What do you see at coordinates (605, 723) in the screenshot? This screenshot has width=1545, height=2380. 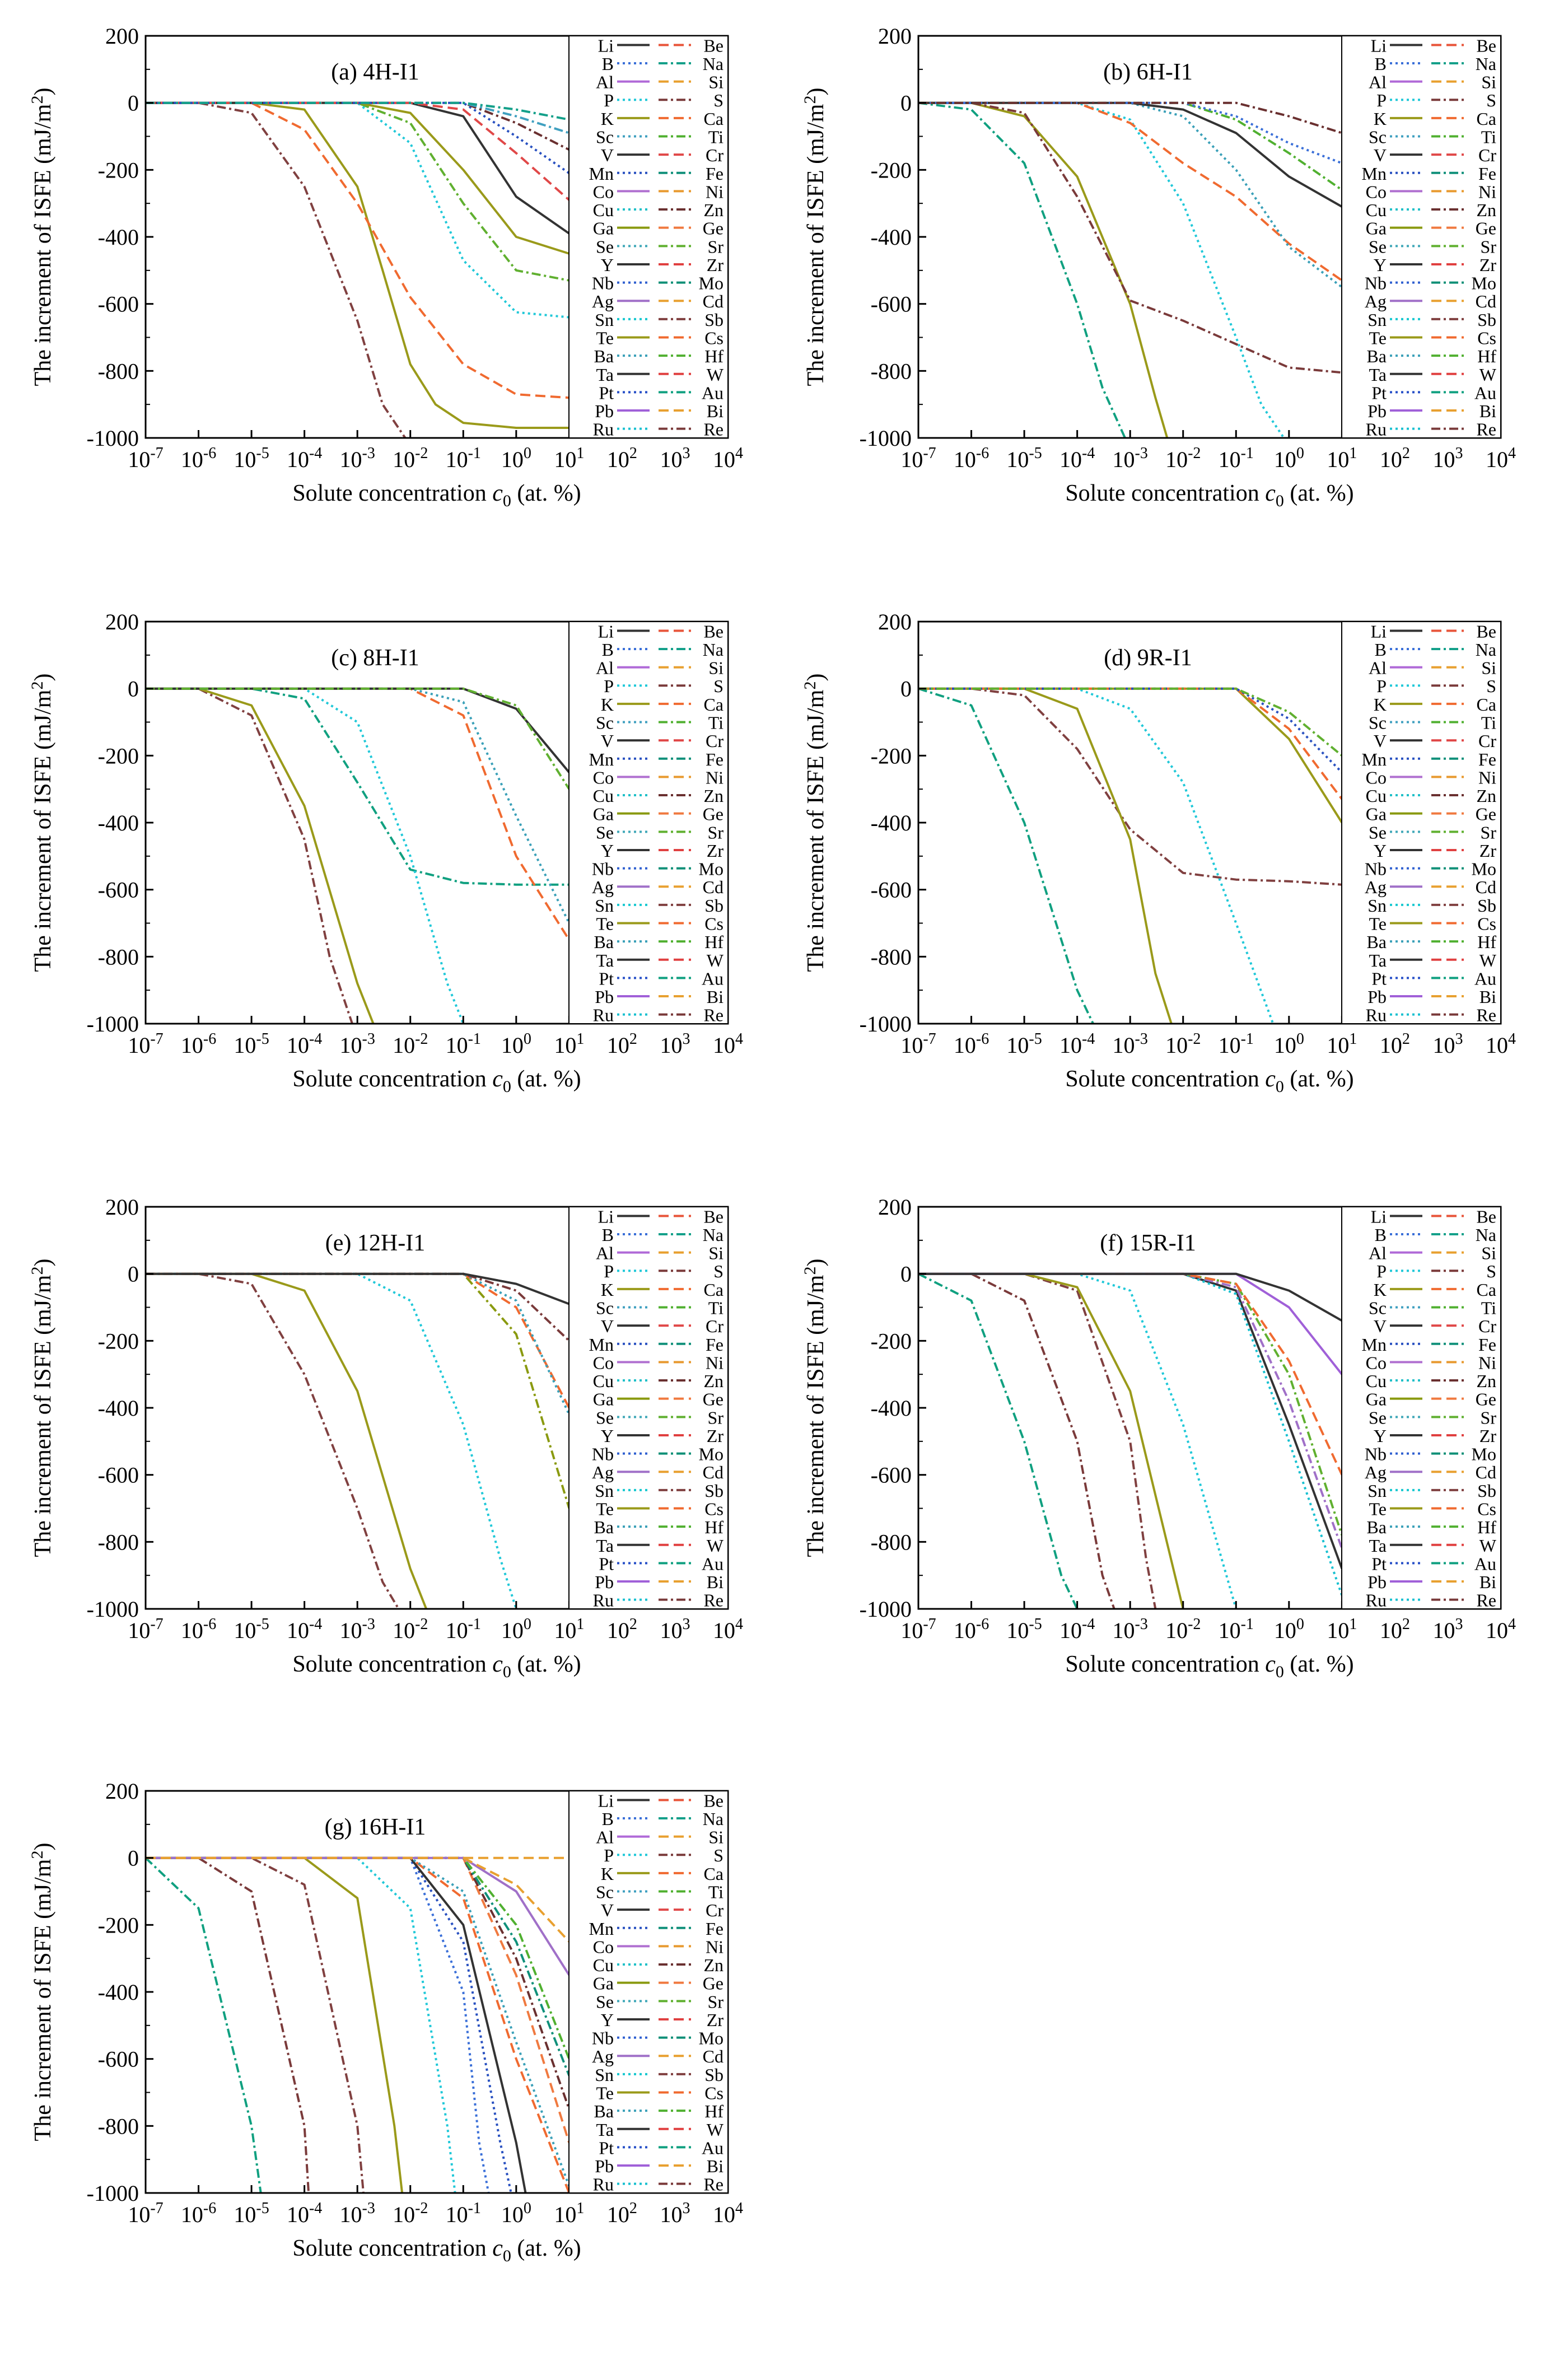 I see `legend-label-Sc: Sc` at bounding box center [605, 723].